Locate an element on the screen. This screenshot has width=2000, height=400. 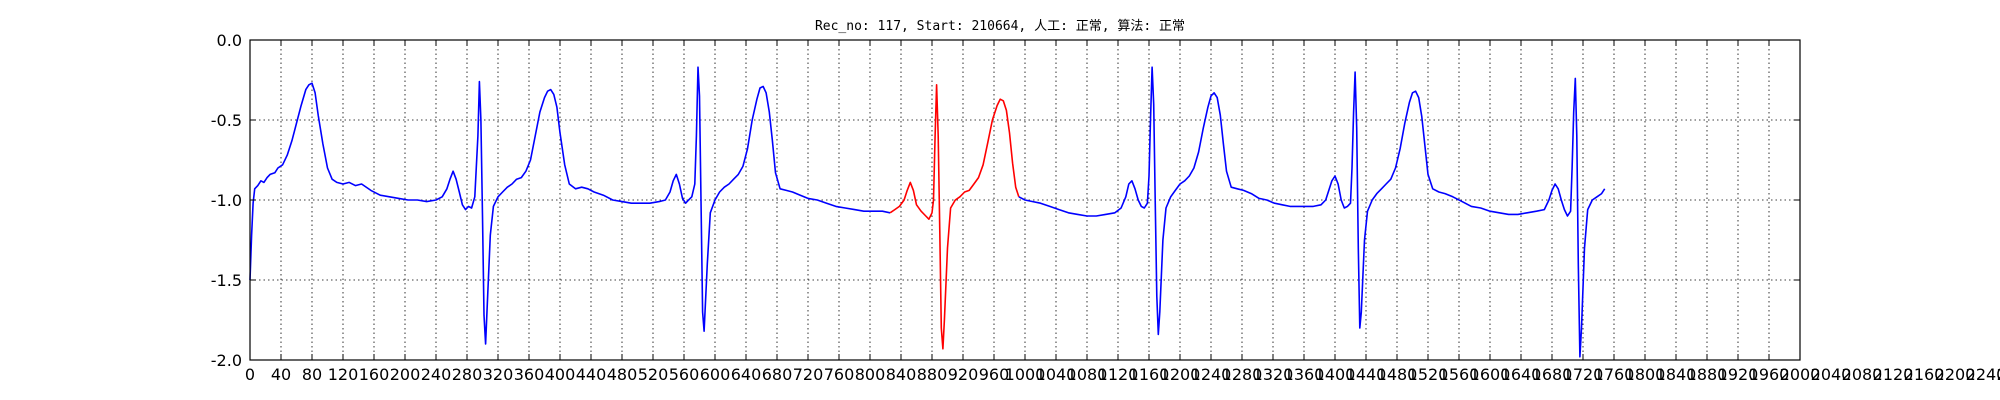
x-tick-label: 1320 is located at coordinates (1273, 374).